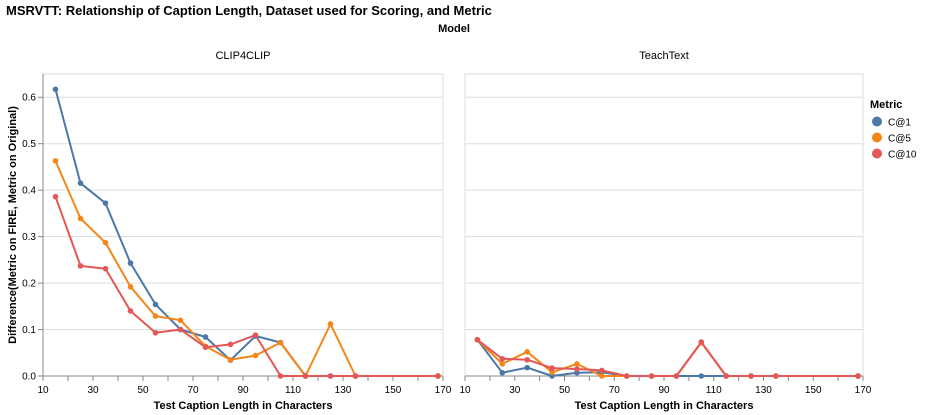  I want to click on panel-title: TeachText, so click(664, 56).